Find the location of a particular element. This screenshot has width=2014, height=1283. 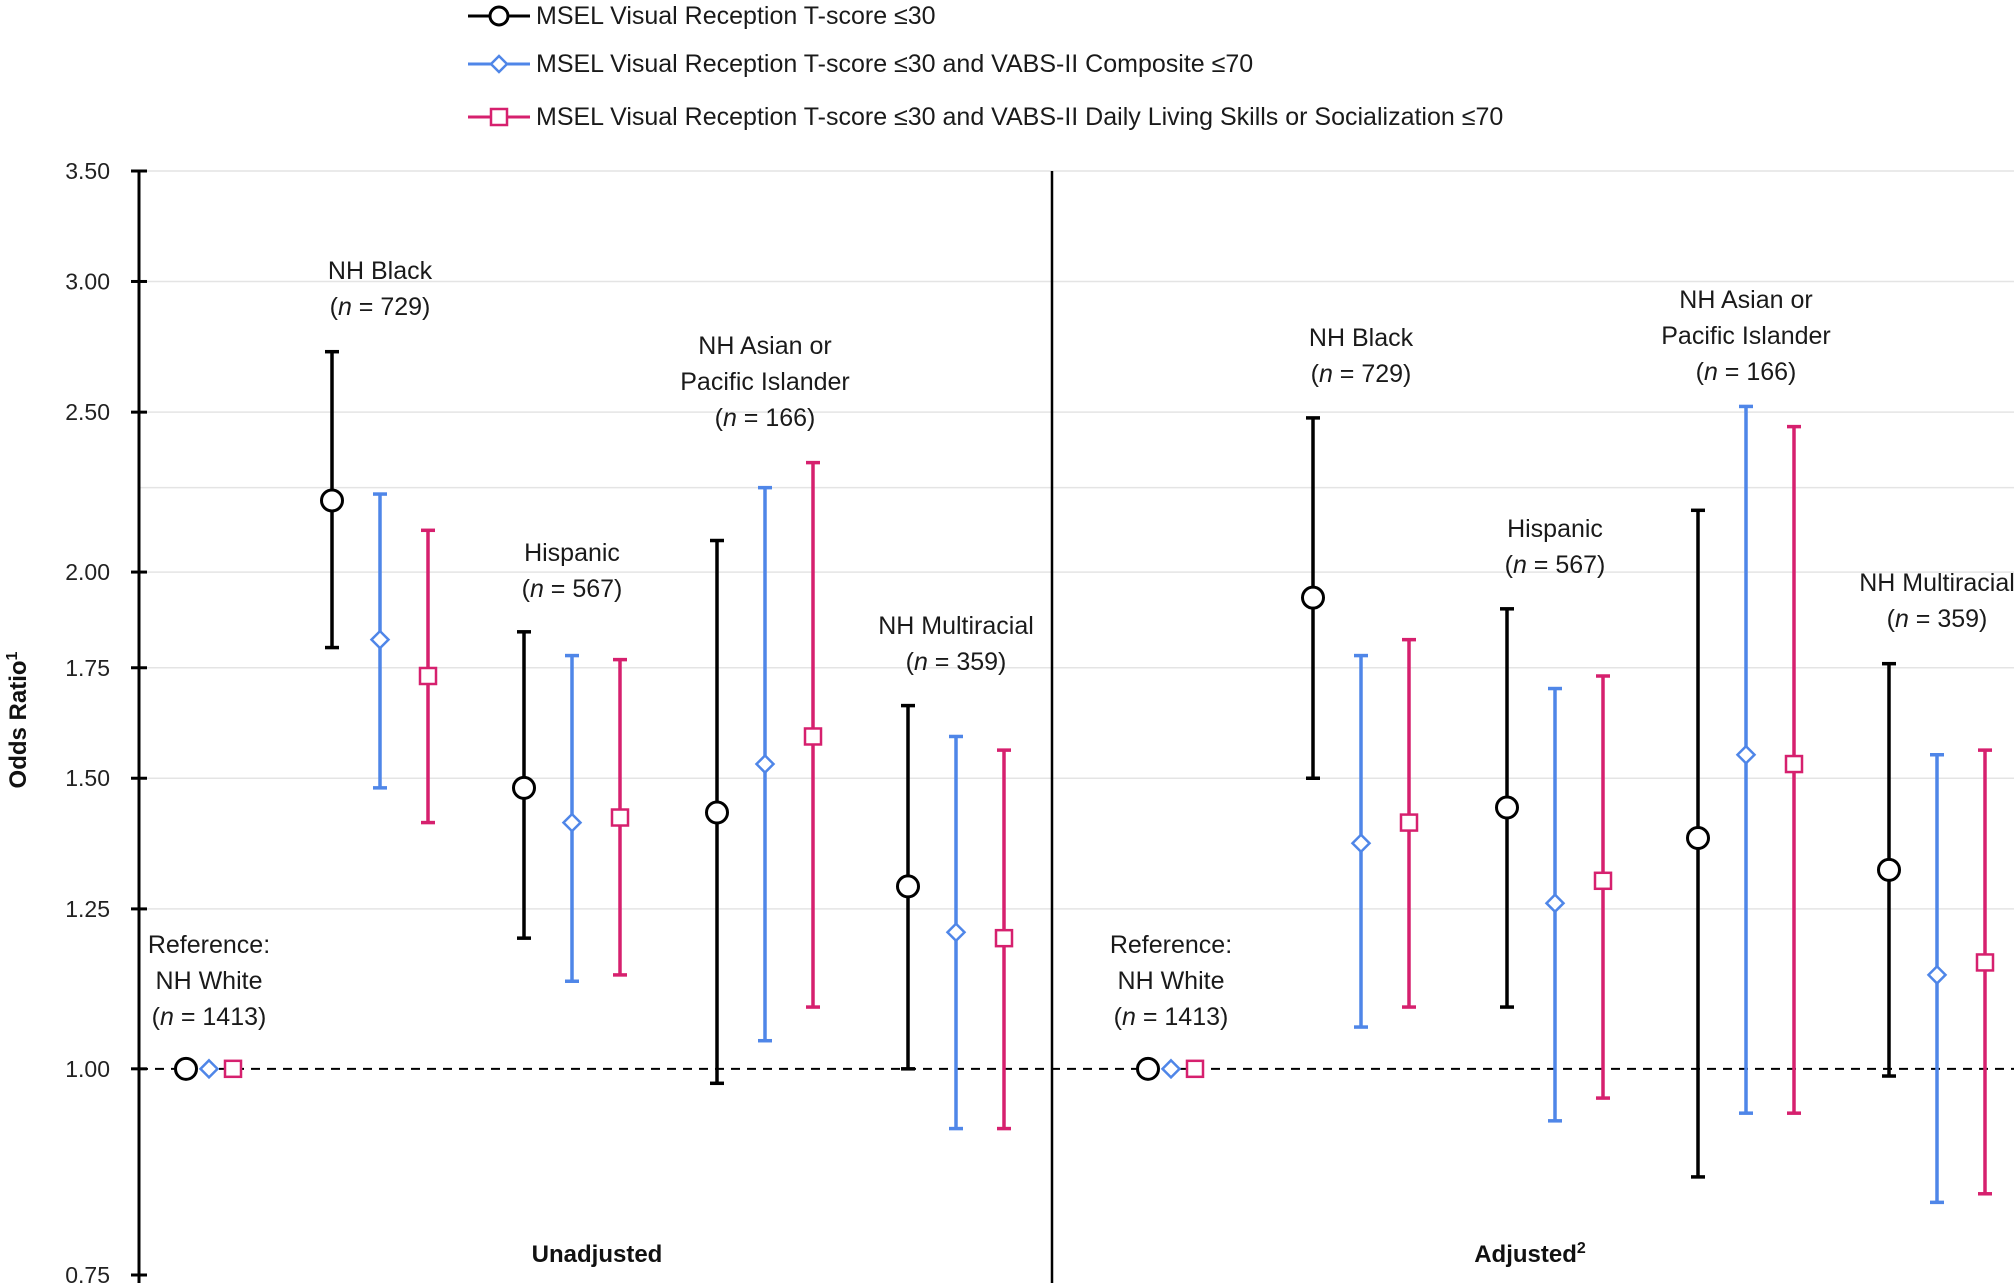

panel-label-superscript: 2 is located at coordinates (1581, 1248).